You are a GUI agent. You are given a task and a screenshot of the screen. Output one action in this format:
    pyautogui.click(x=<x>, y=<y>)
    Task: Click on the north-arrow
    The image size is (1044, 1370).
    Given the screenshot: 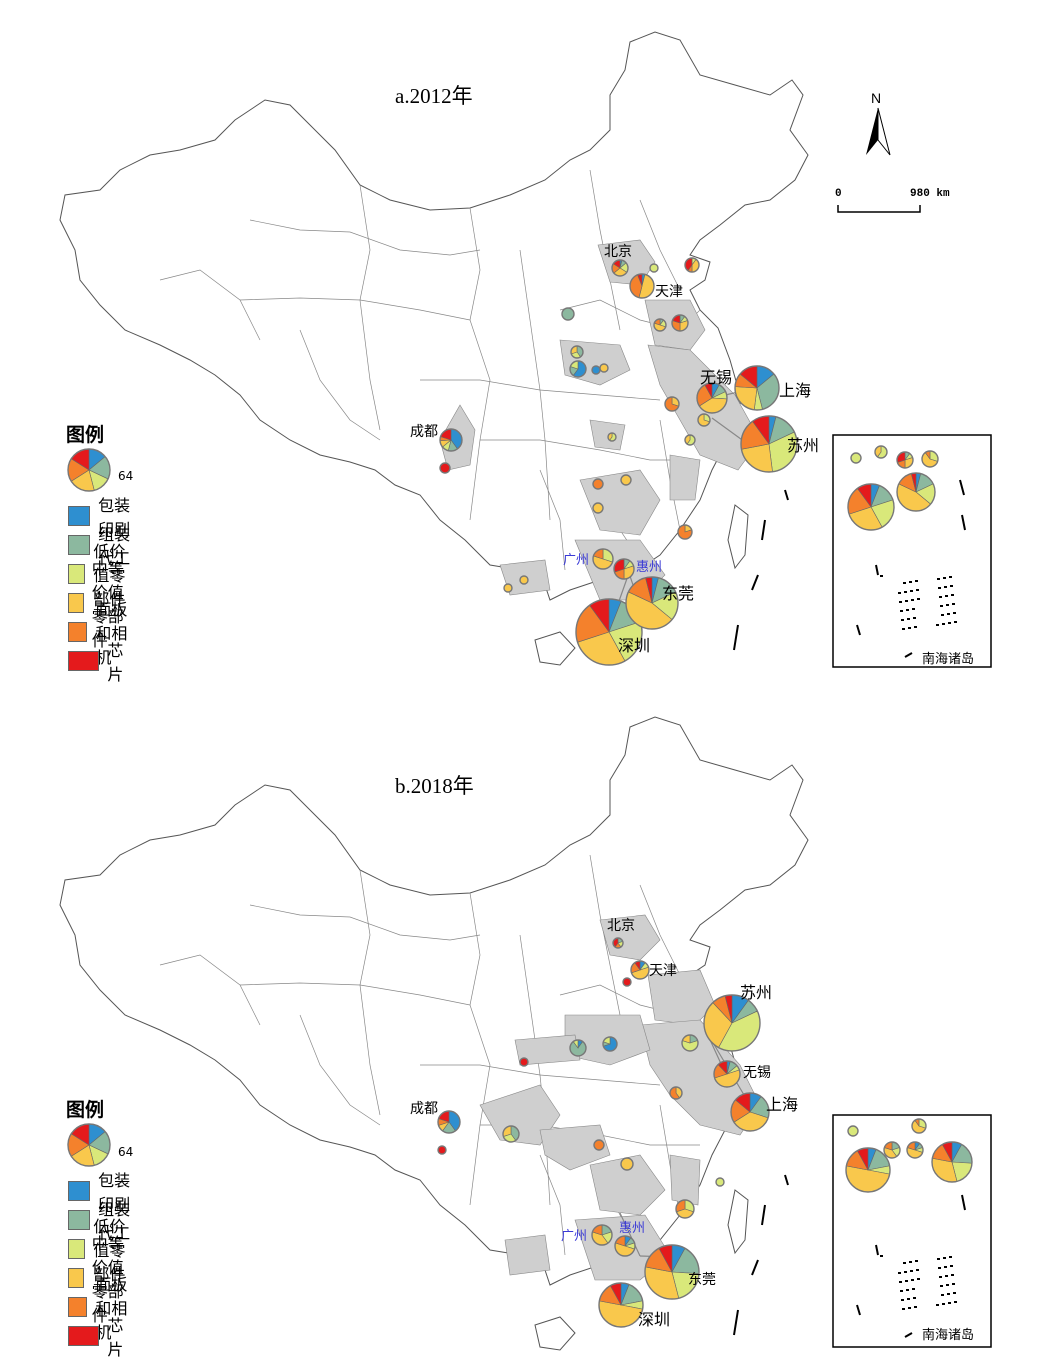 What is the action you would take?
    pyautogui.click(x=872, y=131)
    